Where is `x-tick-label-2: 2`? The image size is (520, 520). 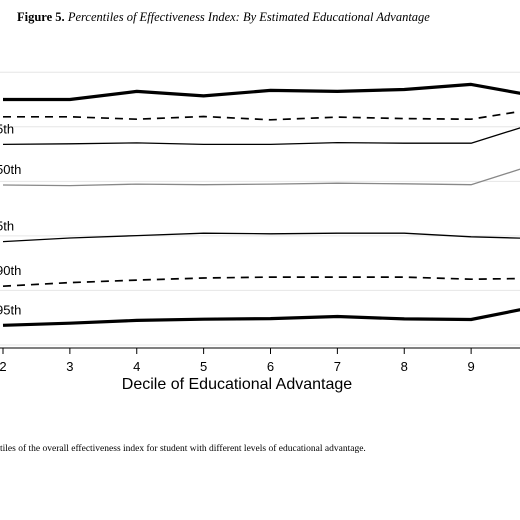 x-tick-label-2: 2 is located at coordinates (3, 366).